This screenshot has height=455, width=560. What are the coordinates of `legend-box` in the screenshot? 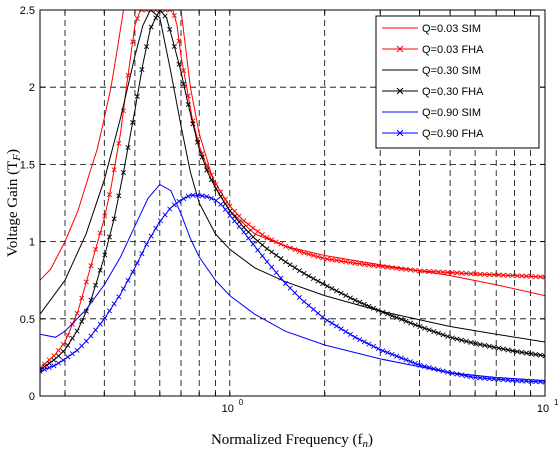 It's located at (457, 82).